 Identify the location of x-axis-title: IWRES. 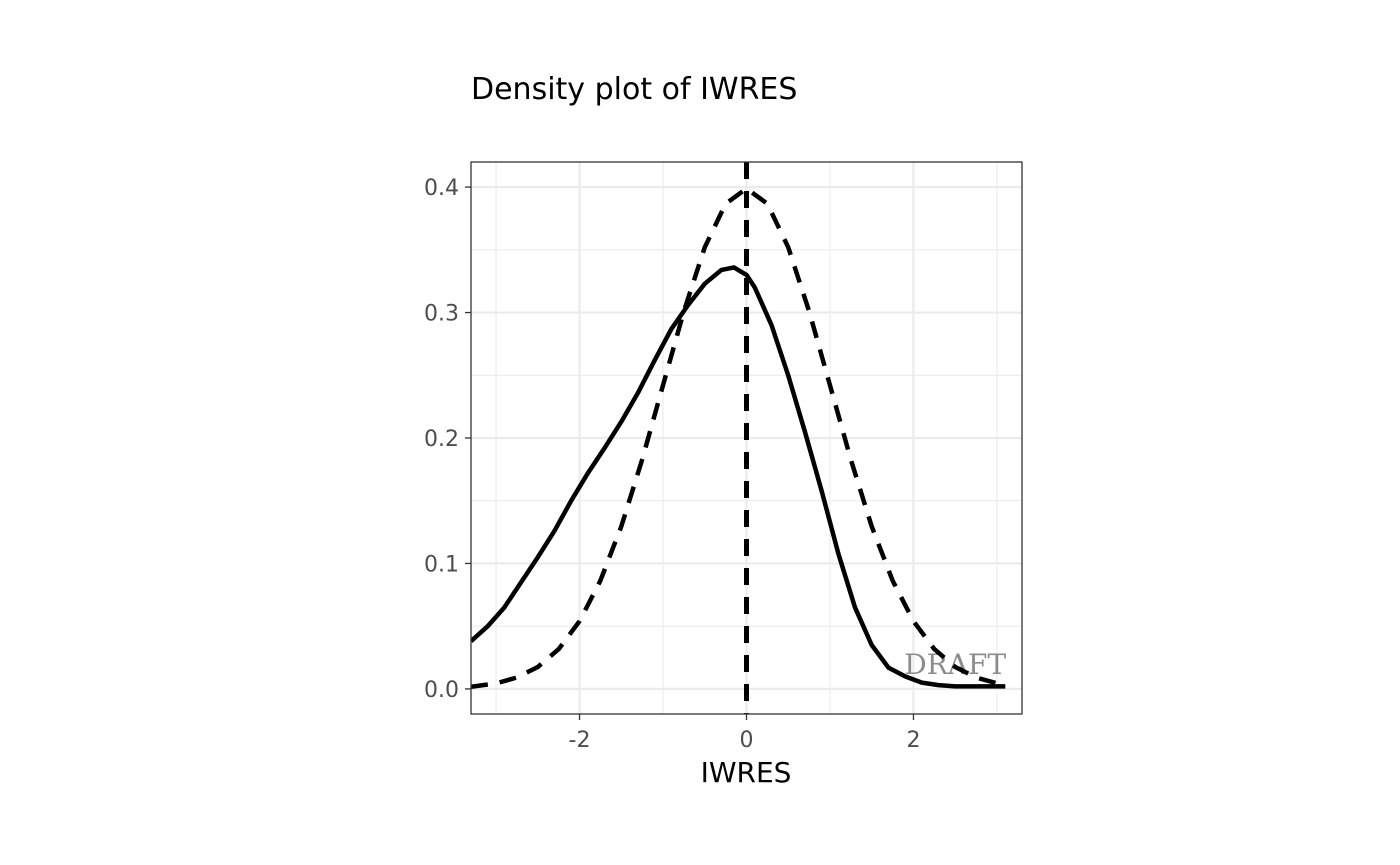
(746, 772).